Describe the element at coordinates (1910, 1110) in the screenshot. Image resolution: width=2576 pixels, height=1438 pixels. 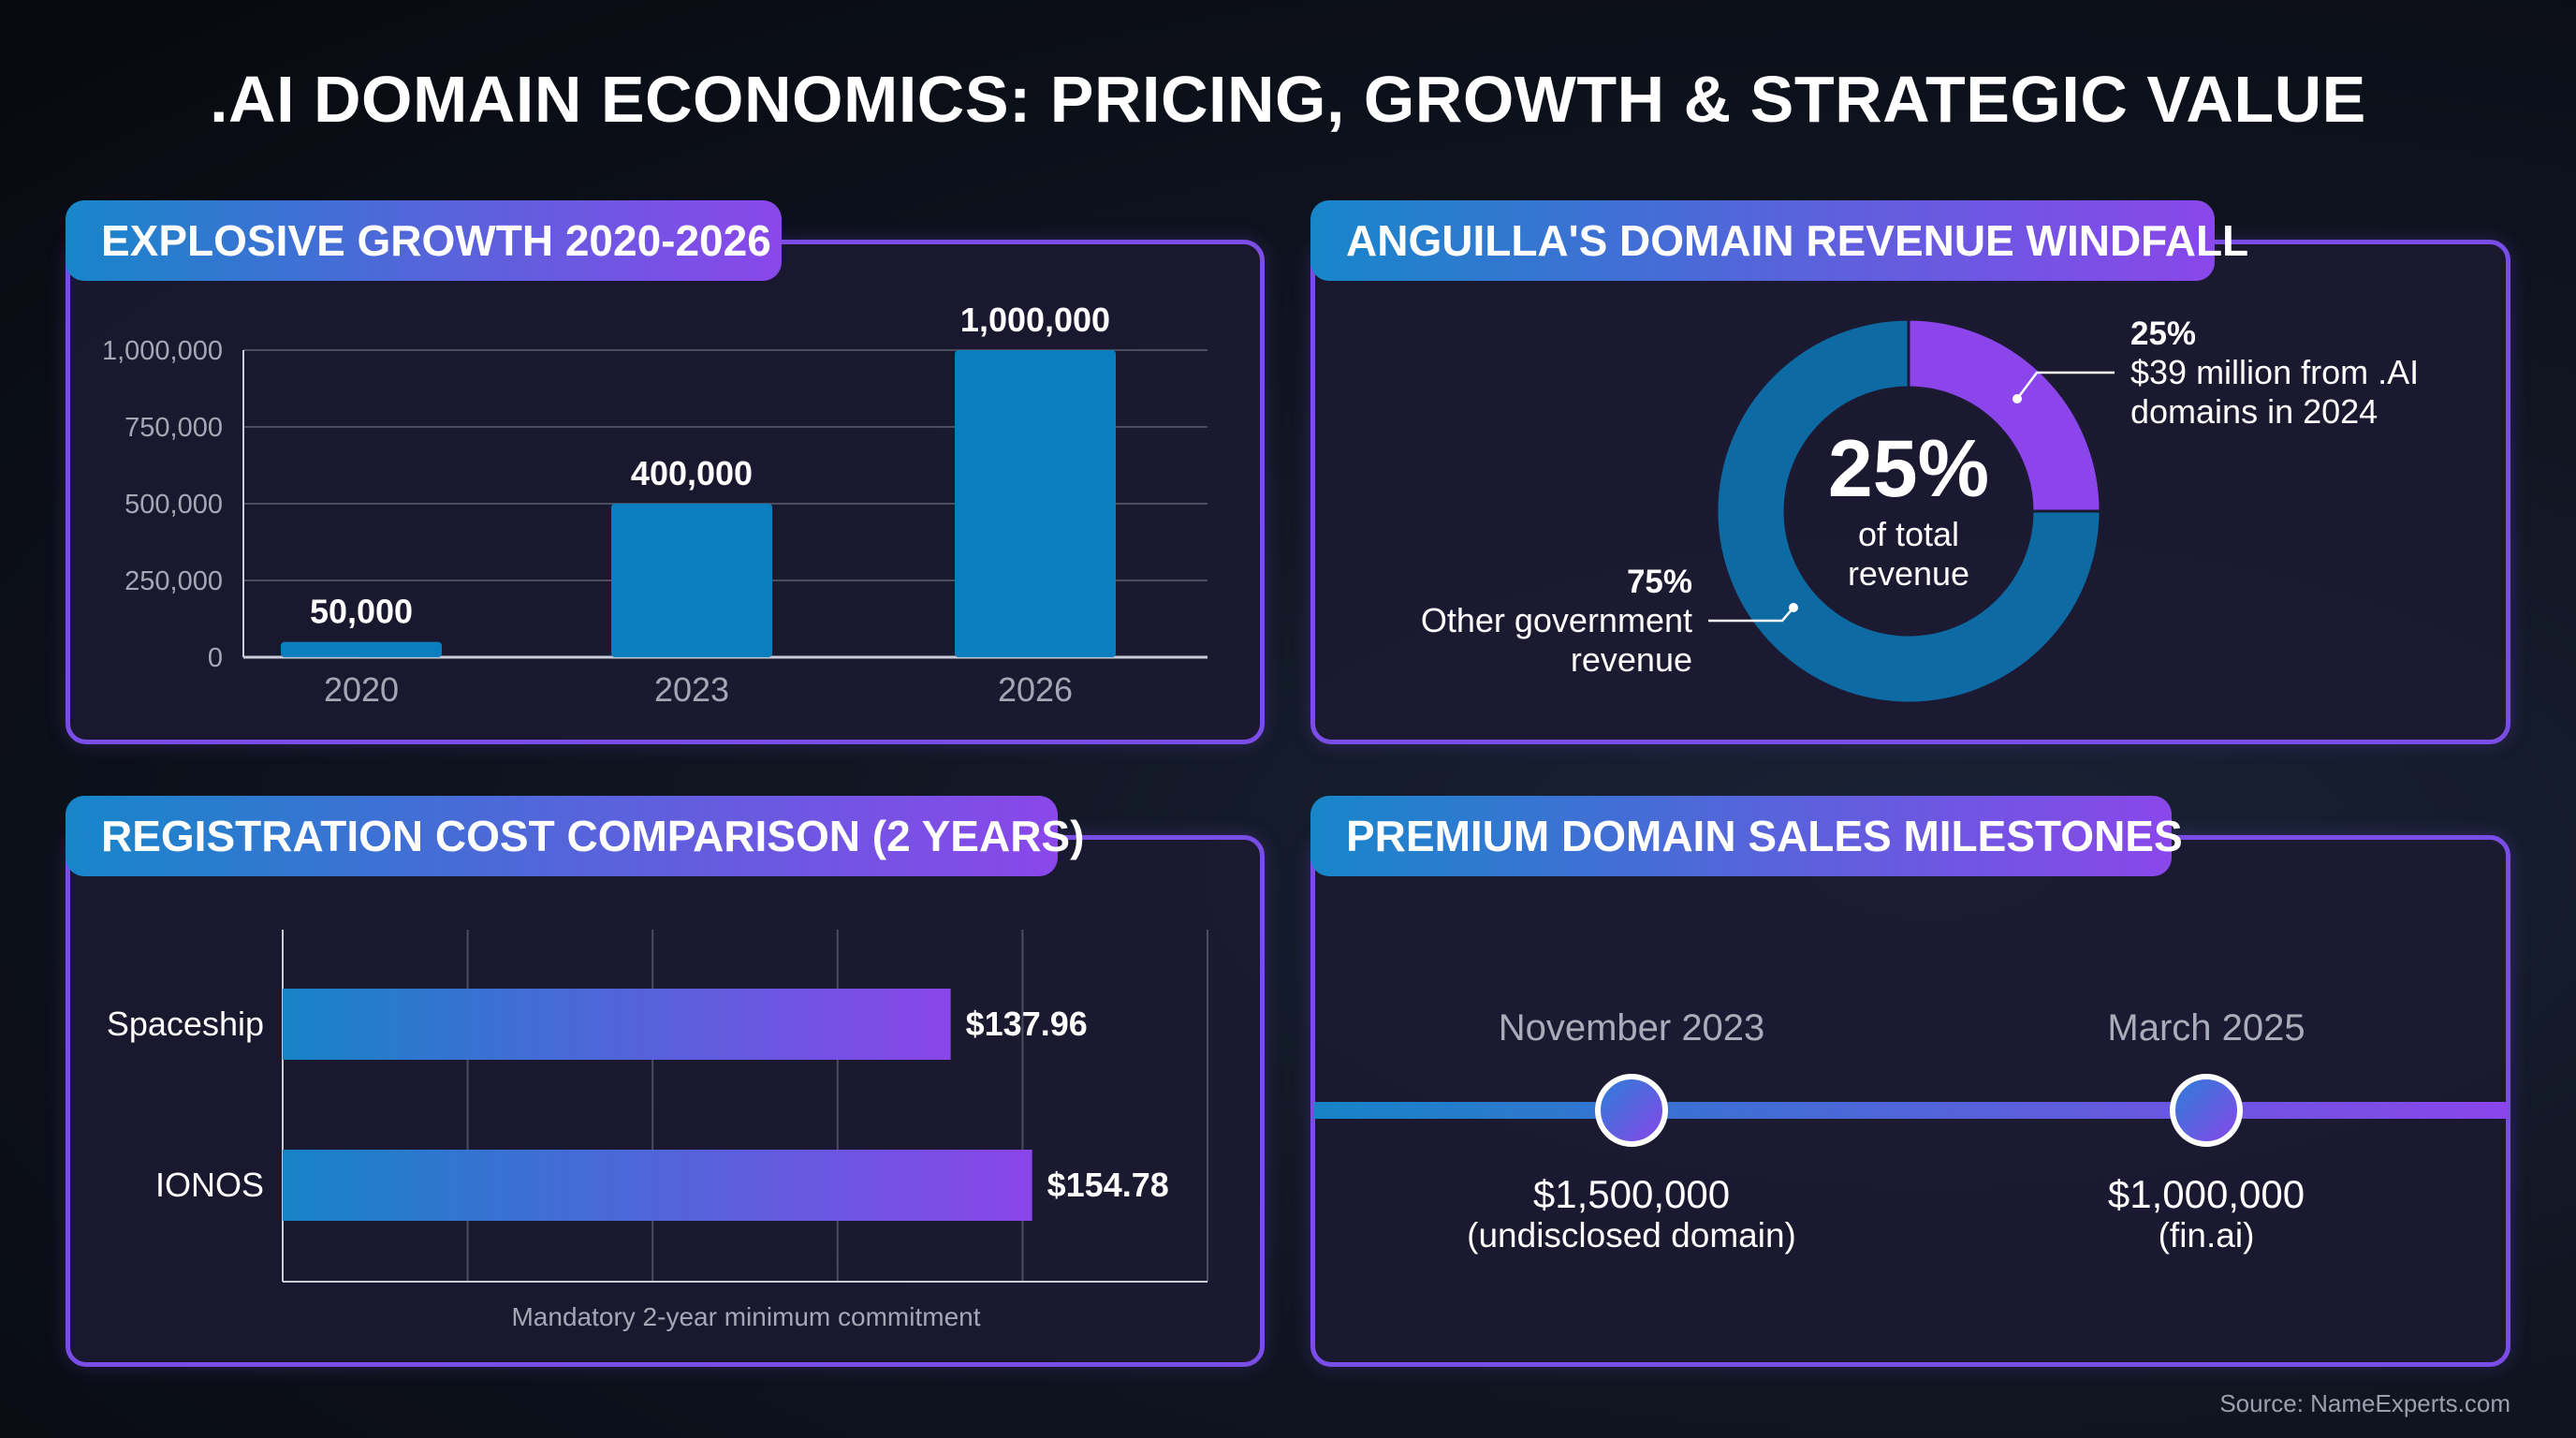
I see `timeline-line` at that location.